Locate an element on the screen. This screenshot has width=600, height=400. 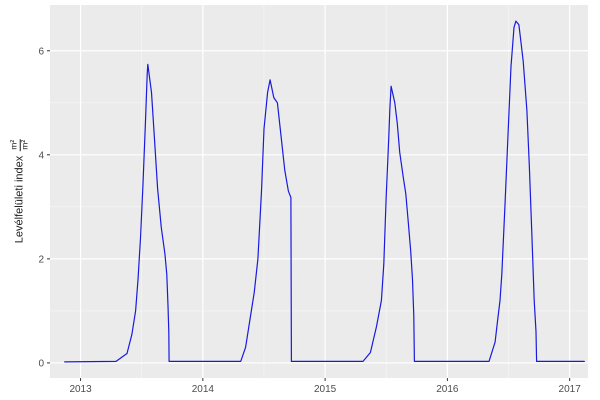
x-tick-label: 2016 is located at coordinates (447, 389).